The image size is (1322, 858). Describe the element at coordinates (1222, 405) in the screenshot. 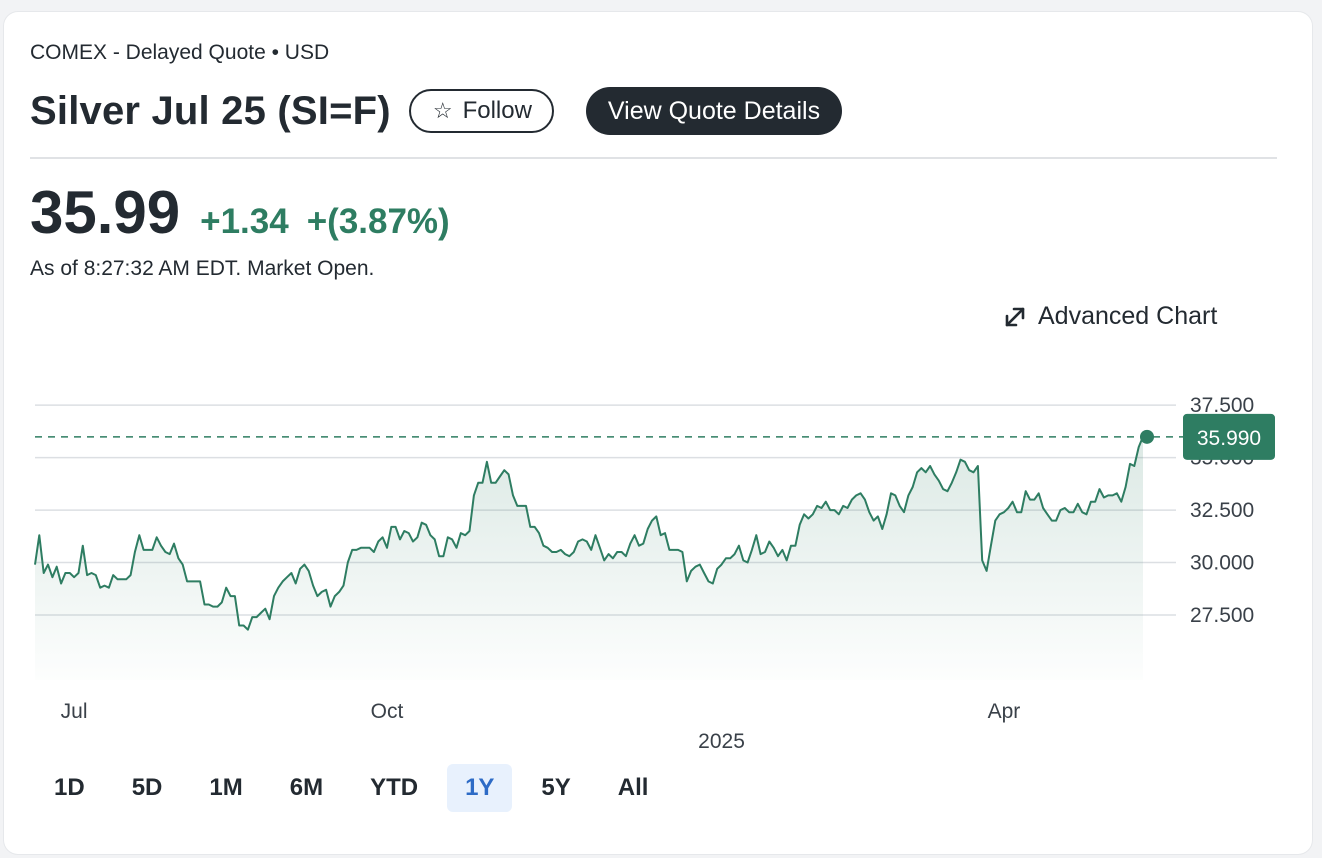

I see `y-tick-label: 37.500` at that location.